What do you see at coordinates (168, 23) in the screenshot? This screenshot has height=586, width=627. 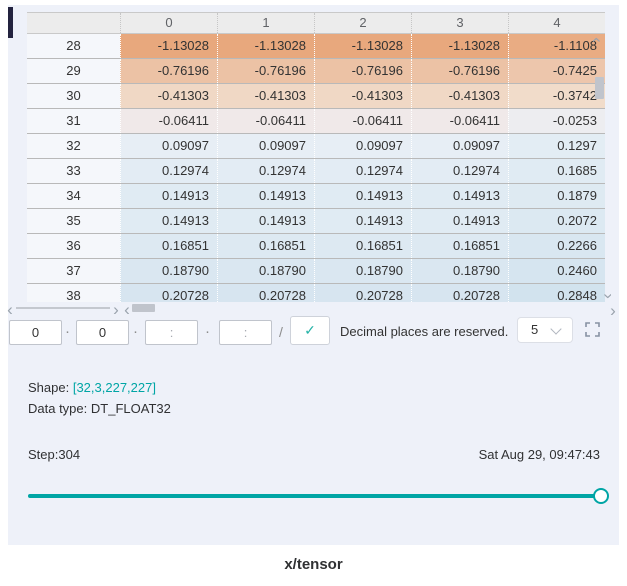 I see `column-header: 0` at bounding box center [168, 23].